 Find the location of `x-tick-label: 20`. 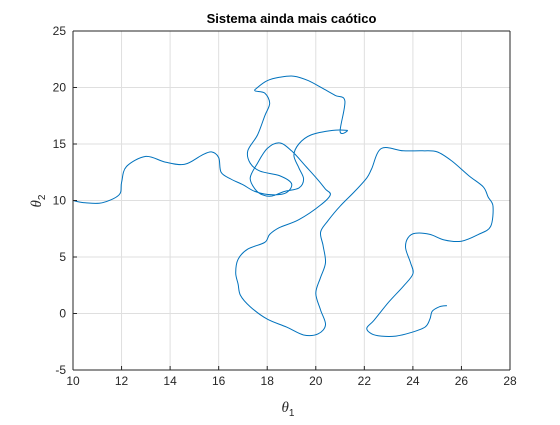

x-tick-label: 20 is located at coordinates (316, 381).